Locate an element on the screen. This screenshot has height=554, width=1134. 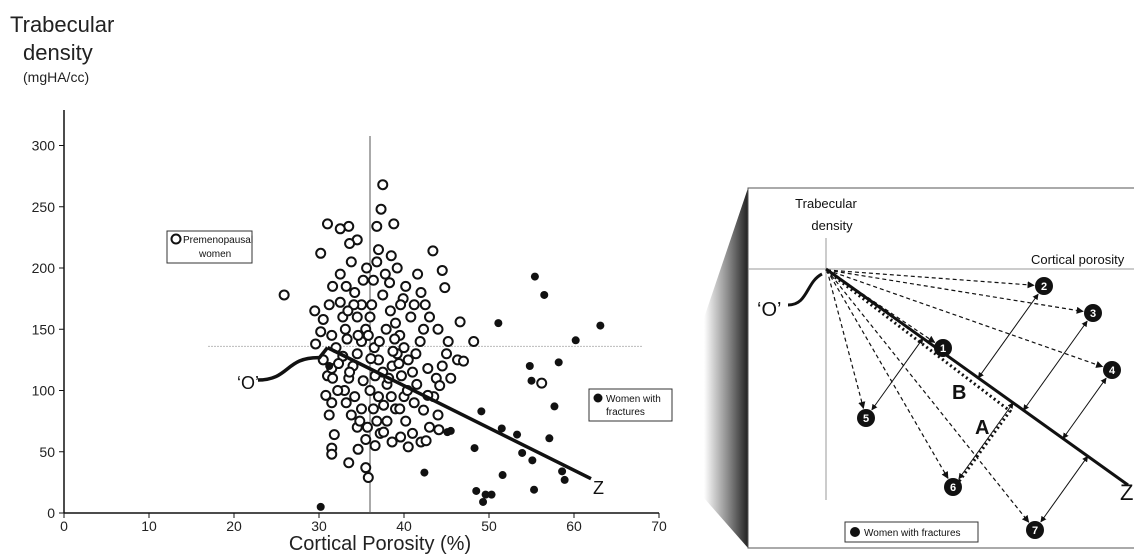
end-label: Z is located at coordinates (598, 488).